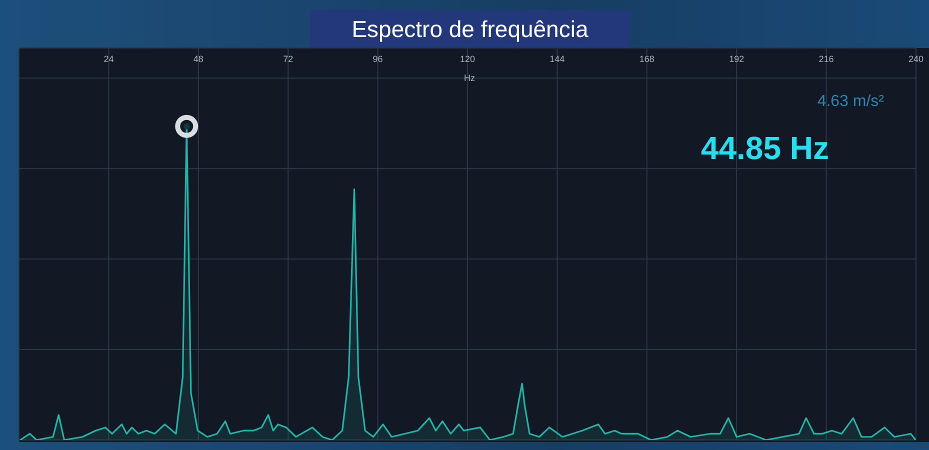  What do you see at coordinates (646, 59) in the screenshot?
I see `x-tick-label: 168` at bounding box center [646, 59].